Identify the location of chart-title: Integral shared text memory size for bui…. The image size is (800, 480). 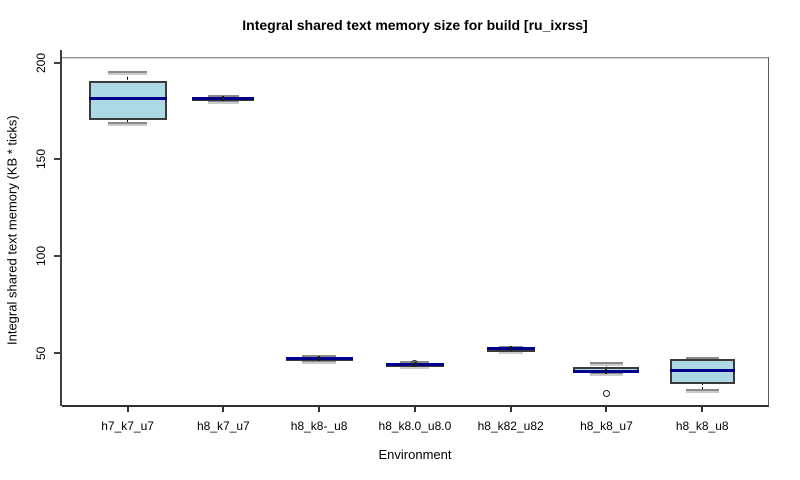
(415, 25).